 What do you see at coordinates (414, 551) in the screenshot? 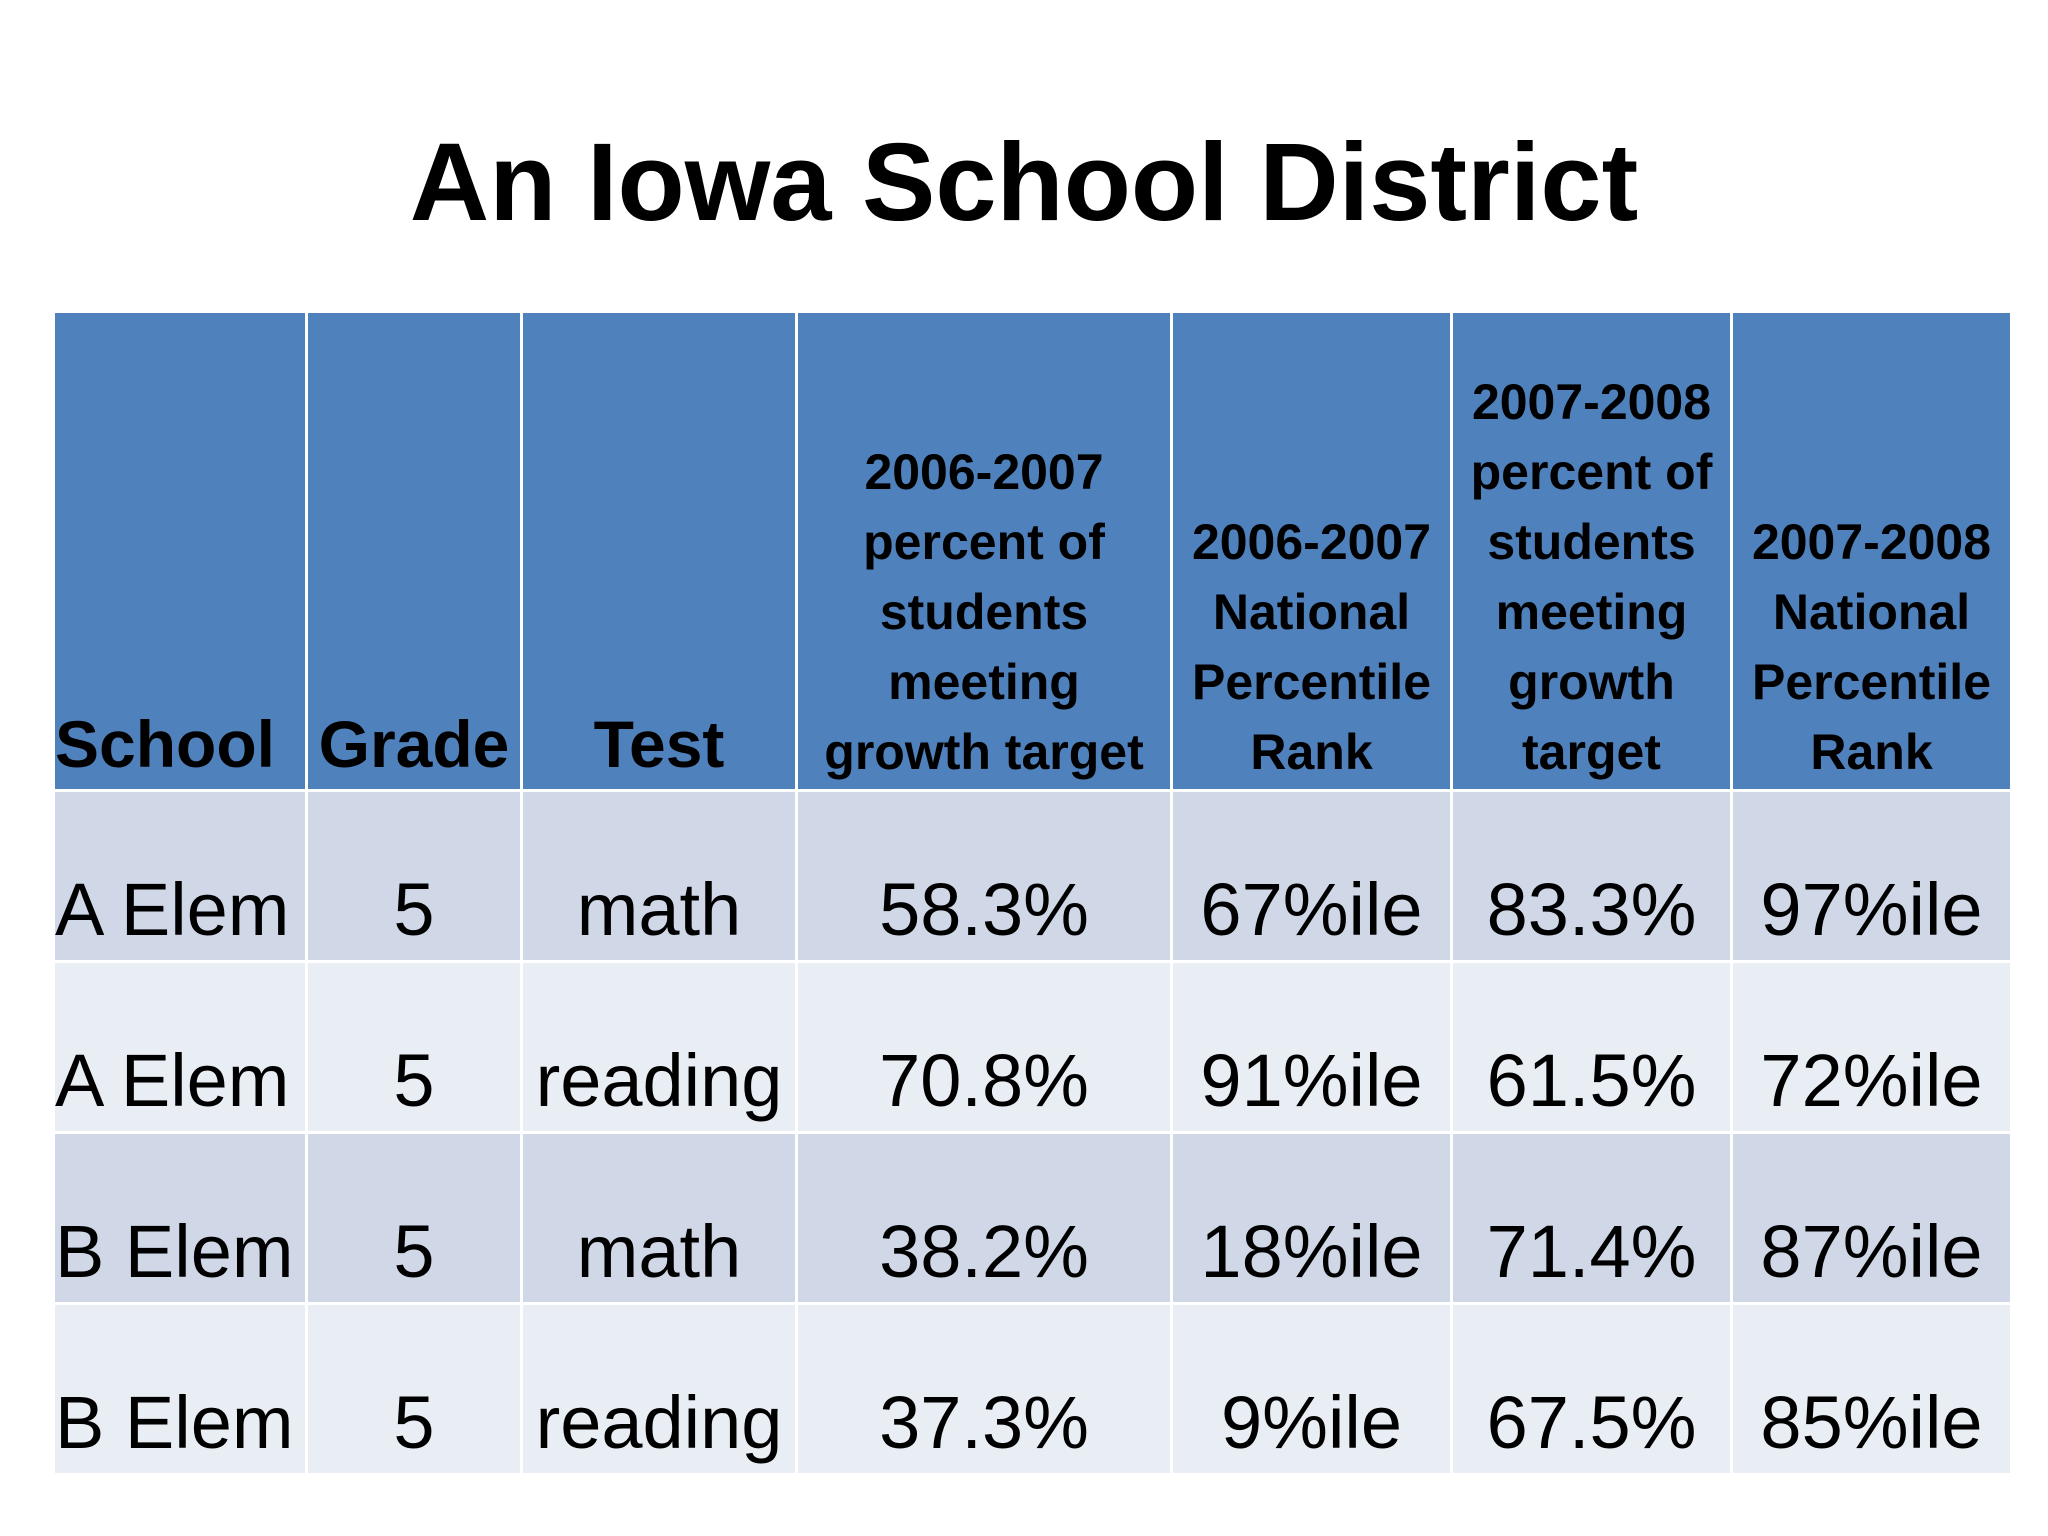
I see `column-header-grade: Grade` at bounding box center [414, 551].